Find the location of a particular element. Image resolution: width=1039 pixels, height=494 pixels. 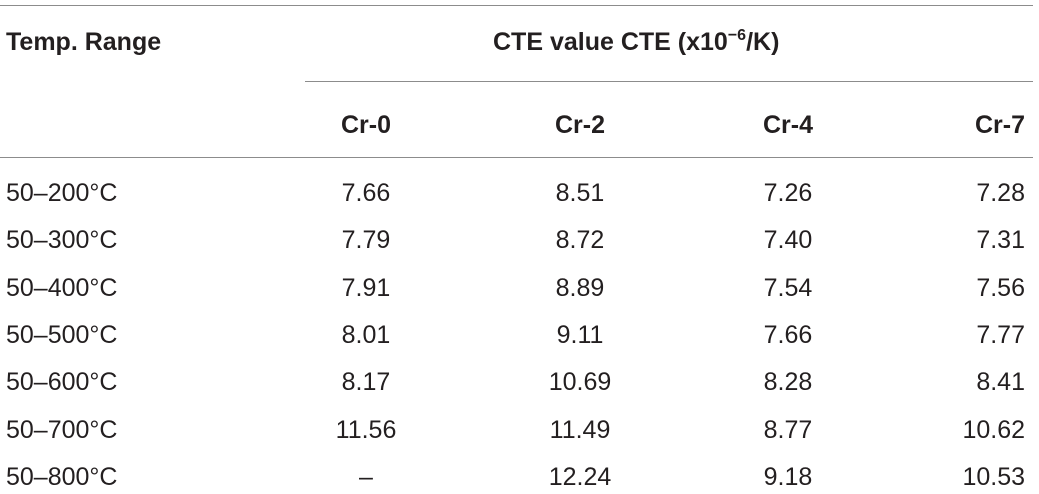

group-header-exponent: −6 is located at coordinates (737, 35).